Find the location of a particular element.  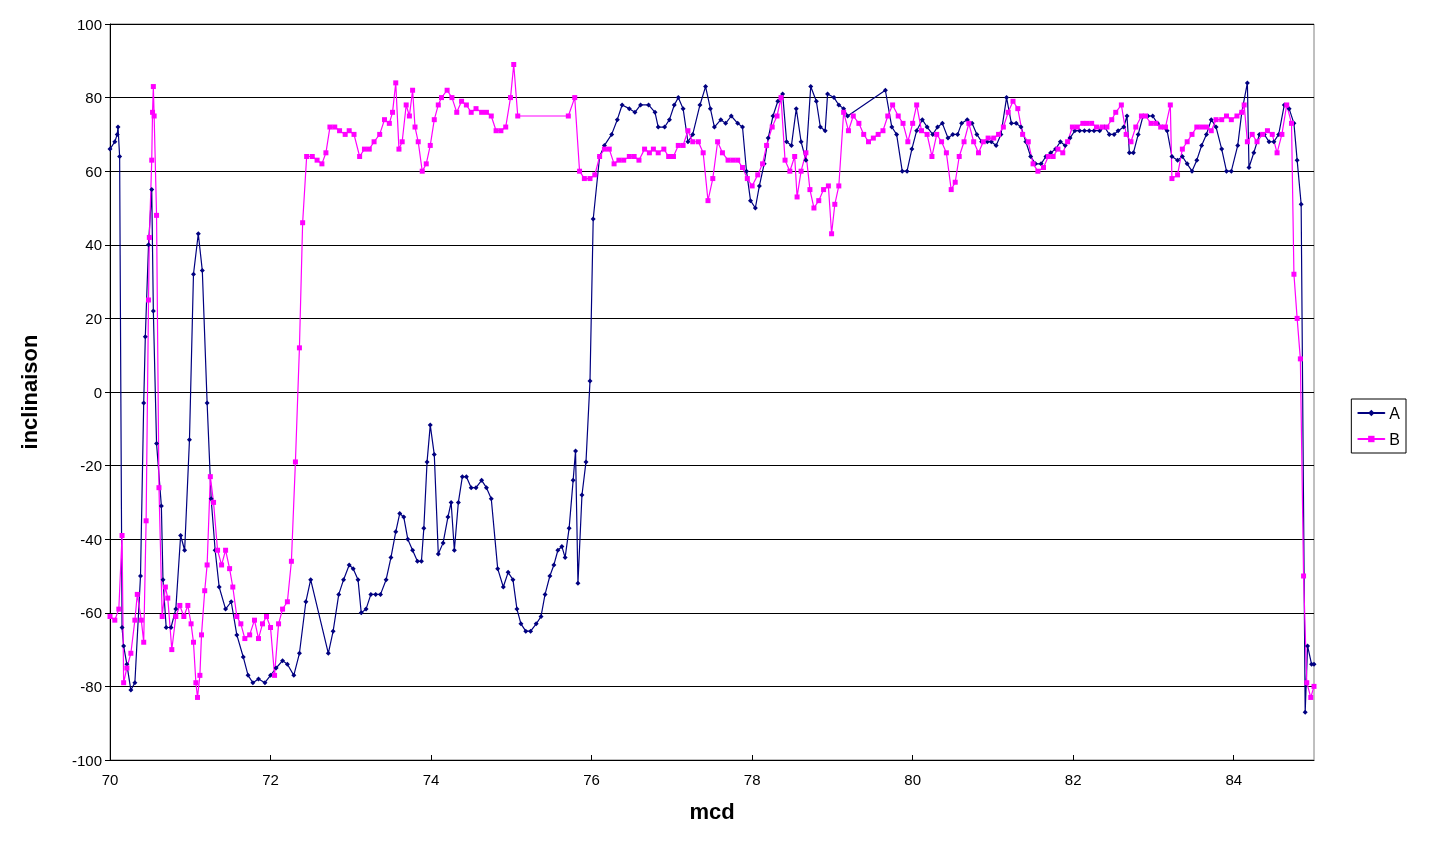

x-tick-label: 80 is located at coordinates (913, 779).